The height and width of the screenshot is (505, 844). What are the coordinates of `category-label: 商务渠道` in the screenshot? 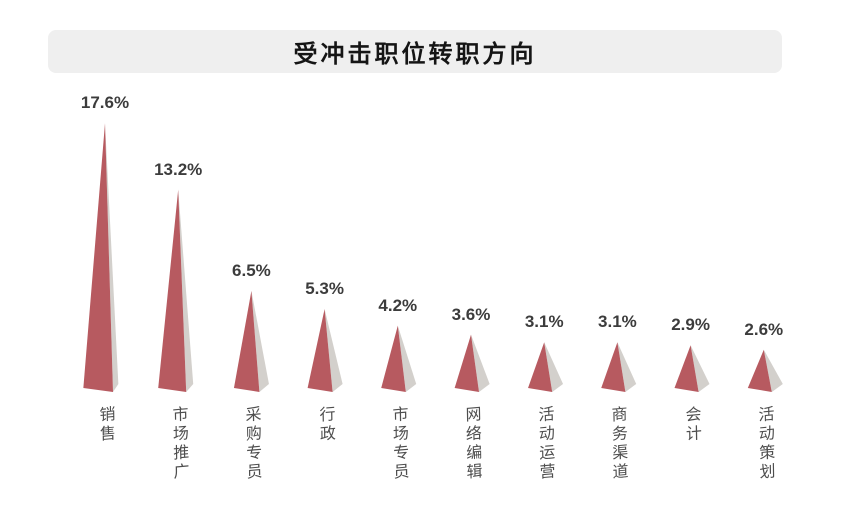 It's located at (618, 444).